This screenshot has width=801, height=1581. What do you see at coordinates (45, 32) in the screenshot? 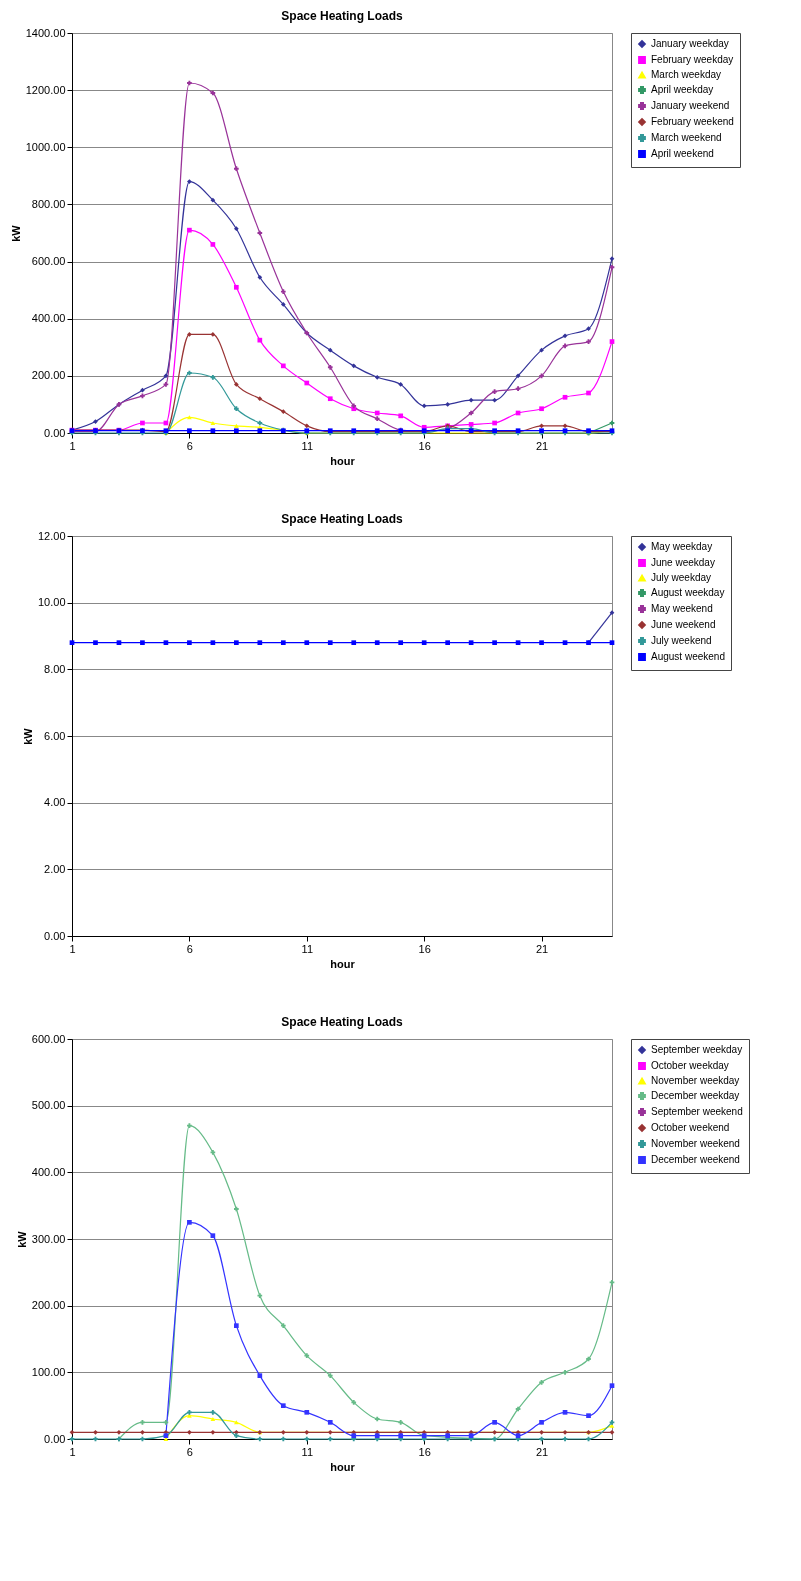
I see `y-tick-label: 1400.00` at bounding box center [45, 32].